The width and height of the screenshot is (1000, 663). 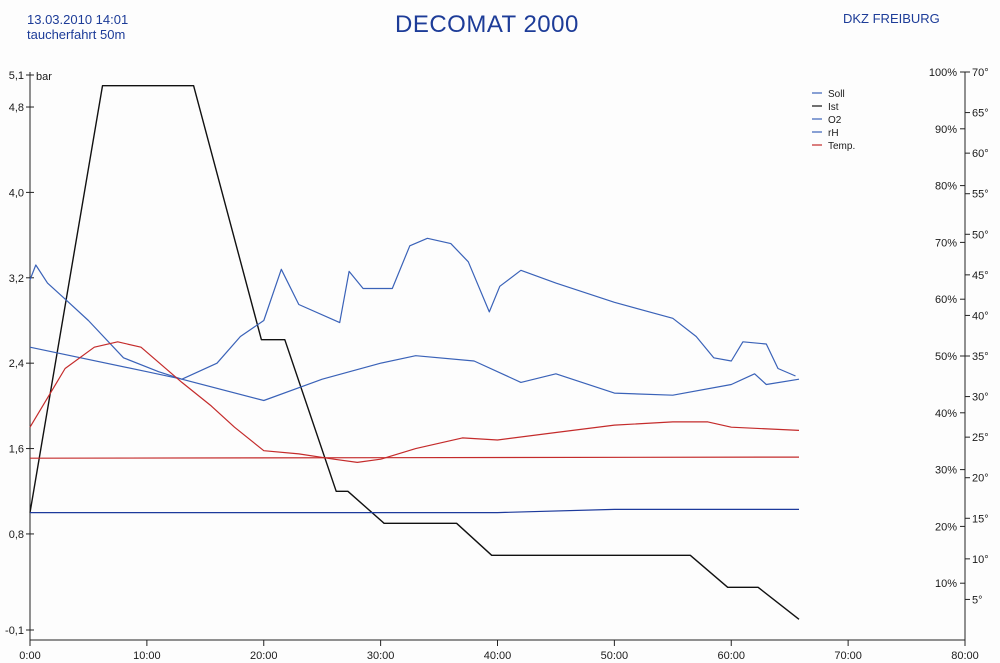 I want to click on pct-tick-label: 50%, so click(x=946, y=357).